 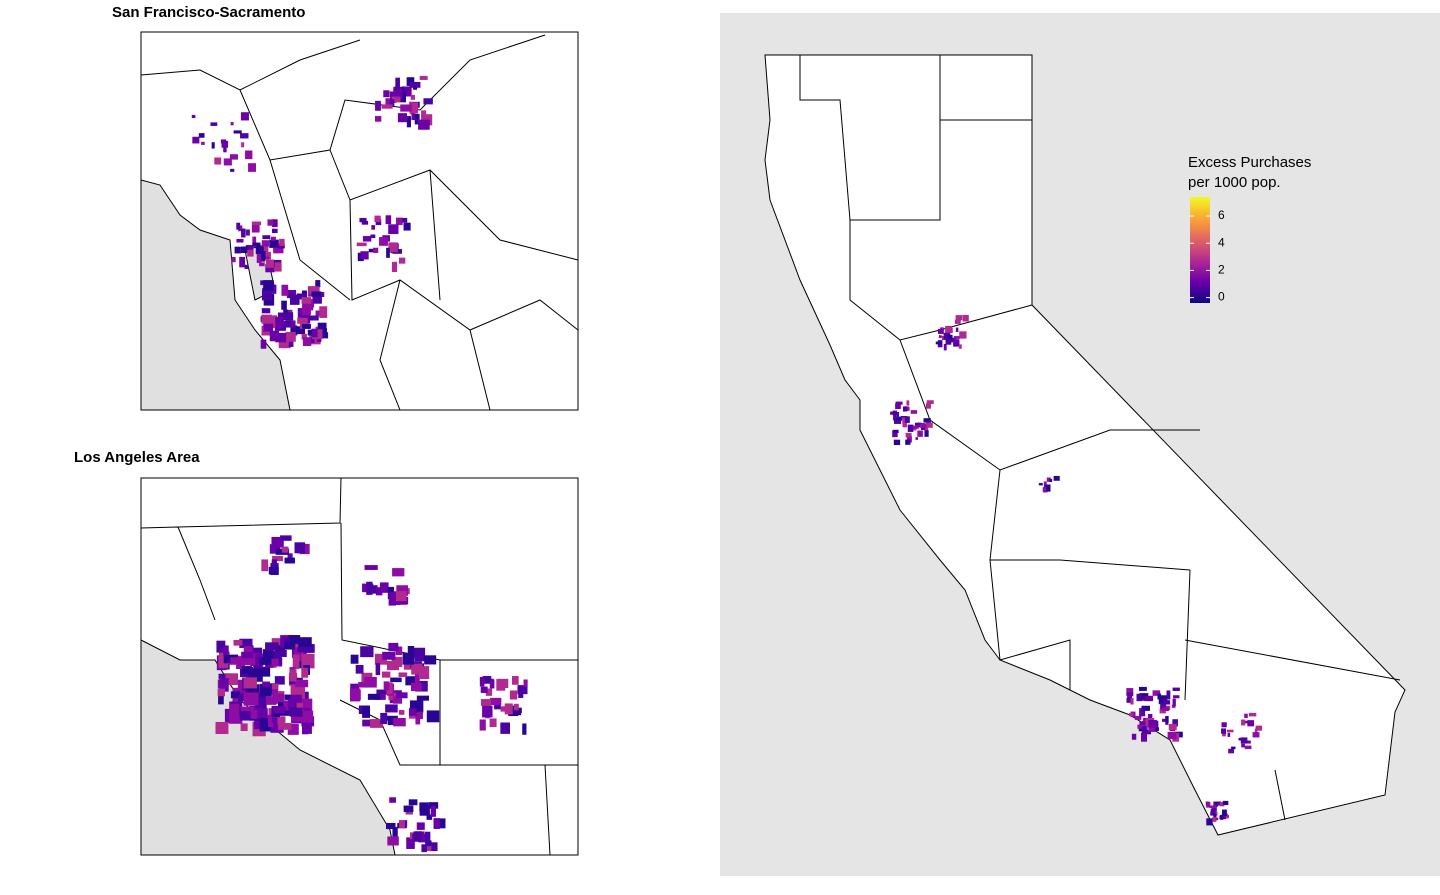 What do you see at coordinates (1221, 297) in the screenshot?
I see `tick-label: 0` at bounding box center [1221, 297].